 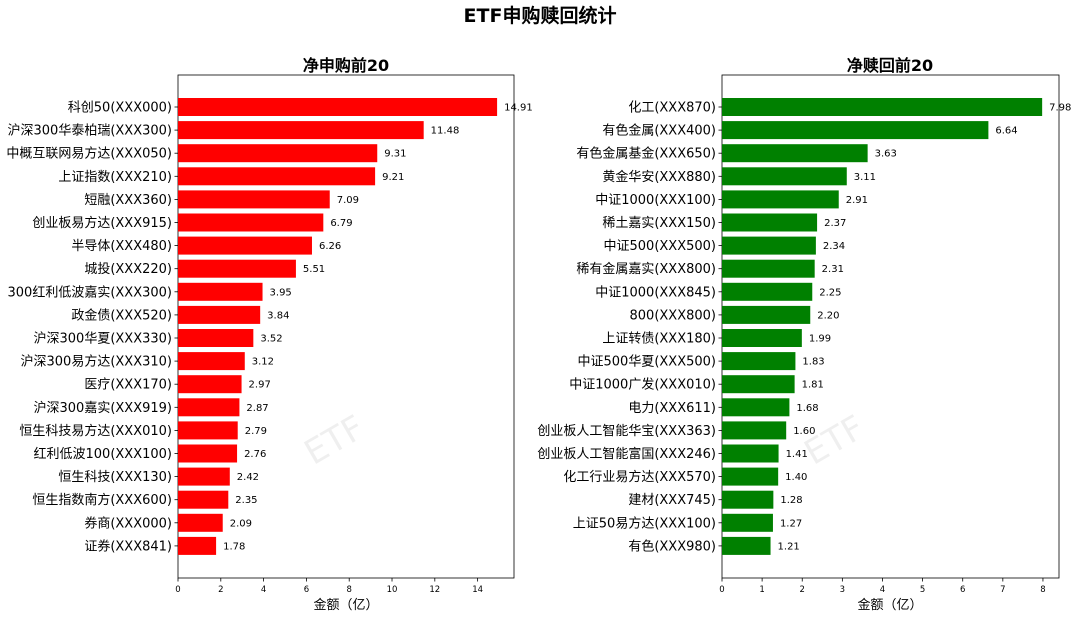 I want to click on value-label: 5.51, so click(x=314, y=269).